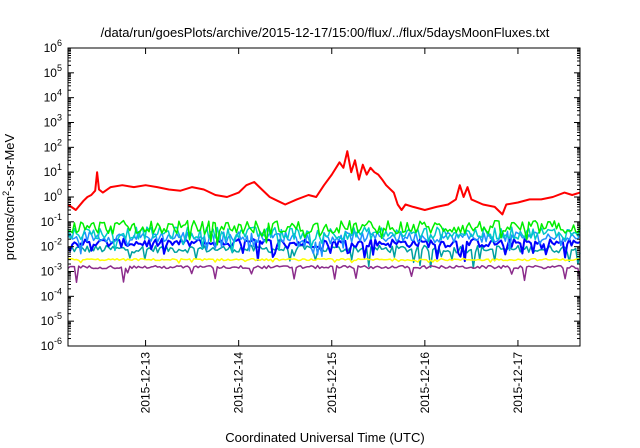 This screenshot has height=448, width=640. What do you see at coordinates (53, 170) in the screenshot?
I see `y-tick-label: 10¹` at bounding box center [53, 170].